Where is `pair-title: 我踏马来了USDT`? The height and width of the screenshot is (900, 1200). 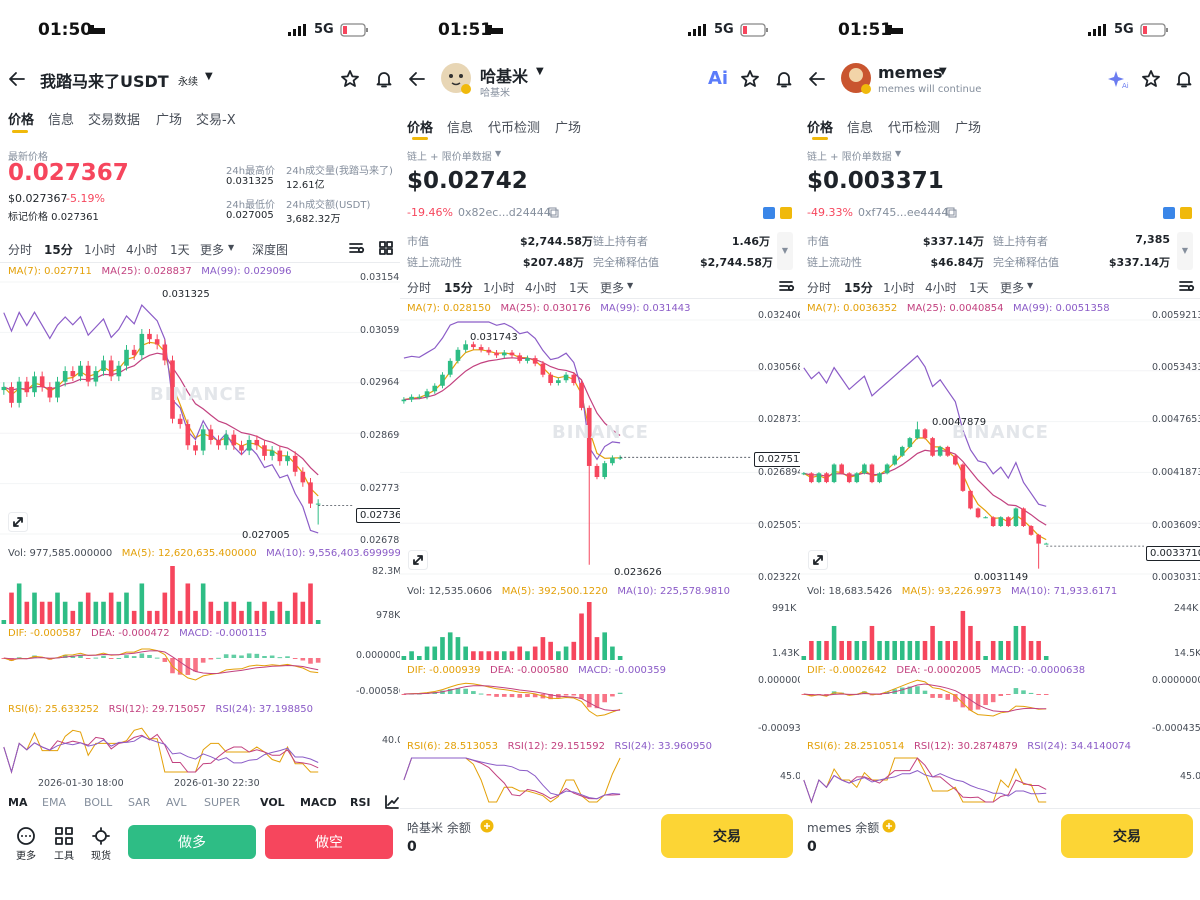
pair-title: 我踏马来了USDT is located at coordinates (104, 81).